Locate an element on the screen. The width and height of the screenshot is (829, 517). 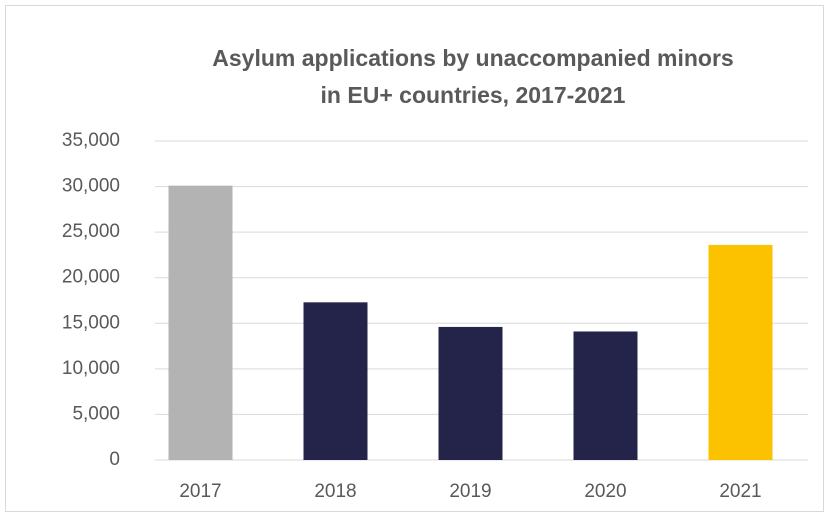
y-tick-label: 15,000 is located at coordinates (91, 322).